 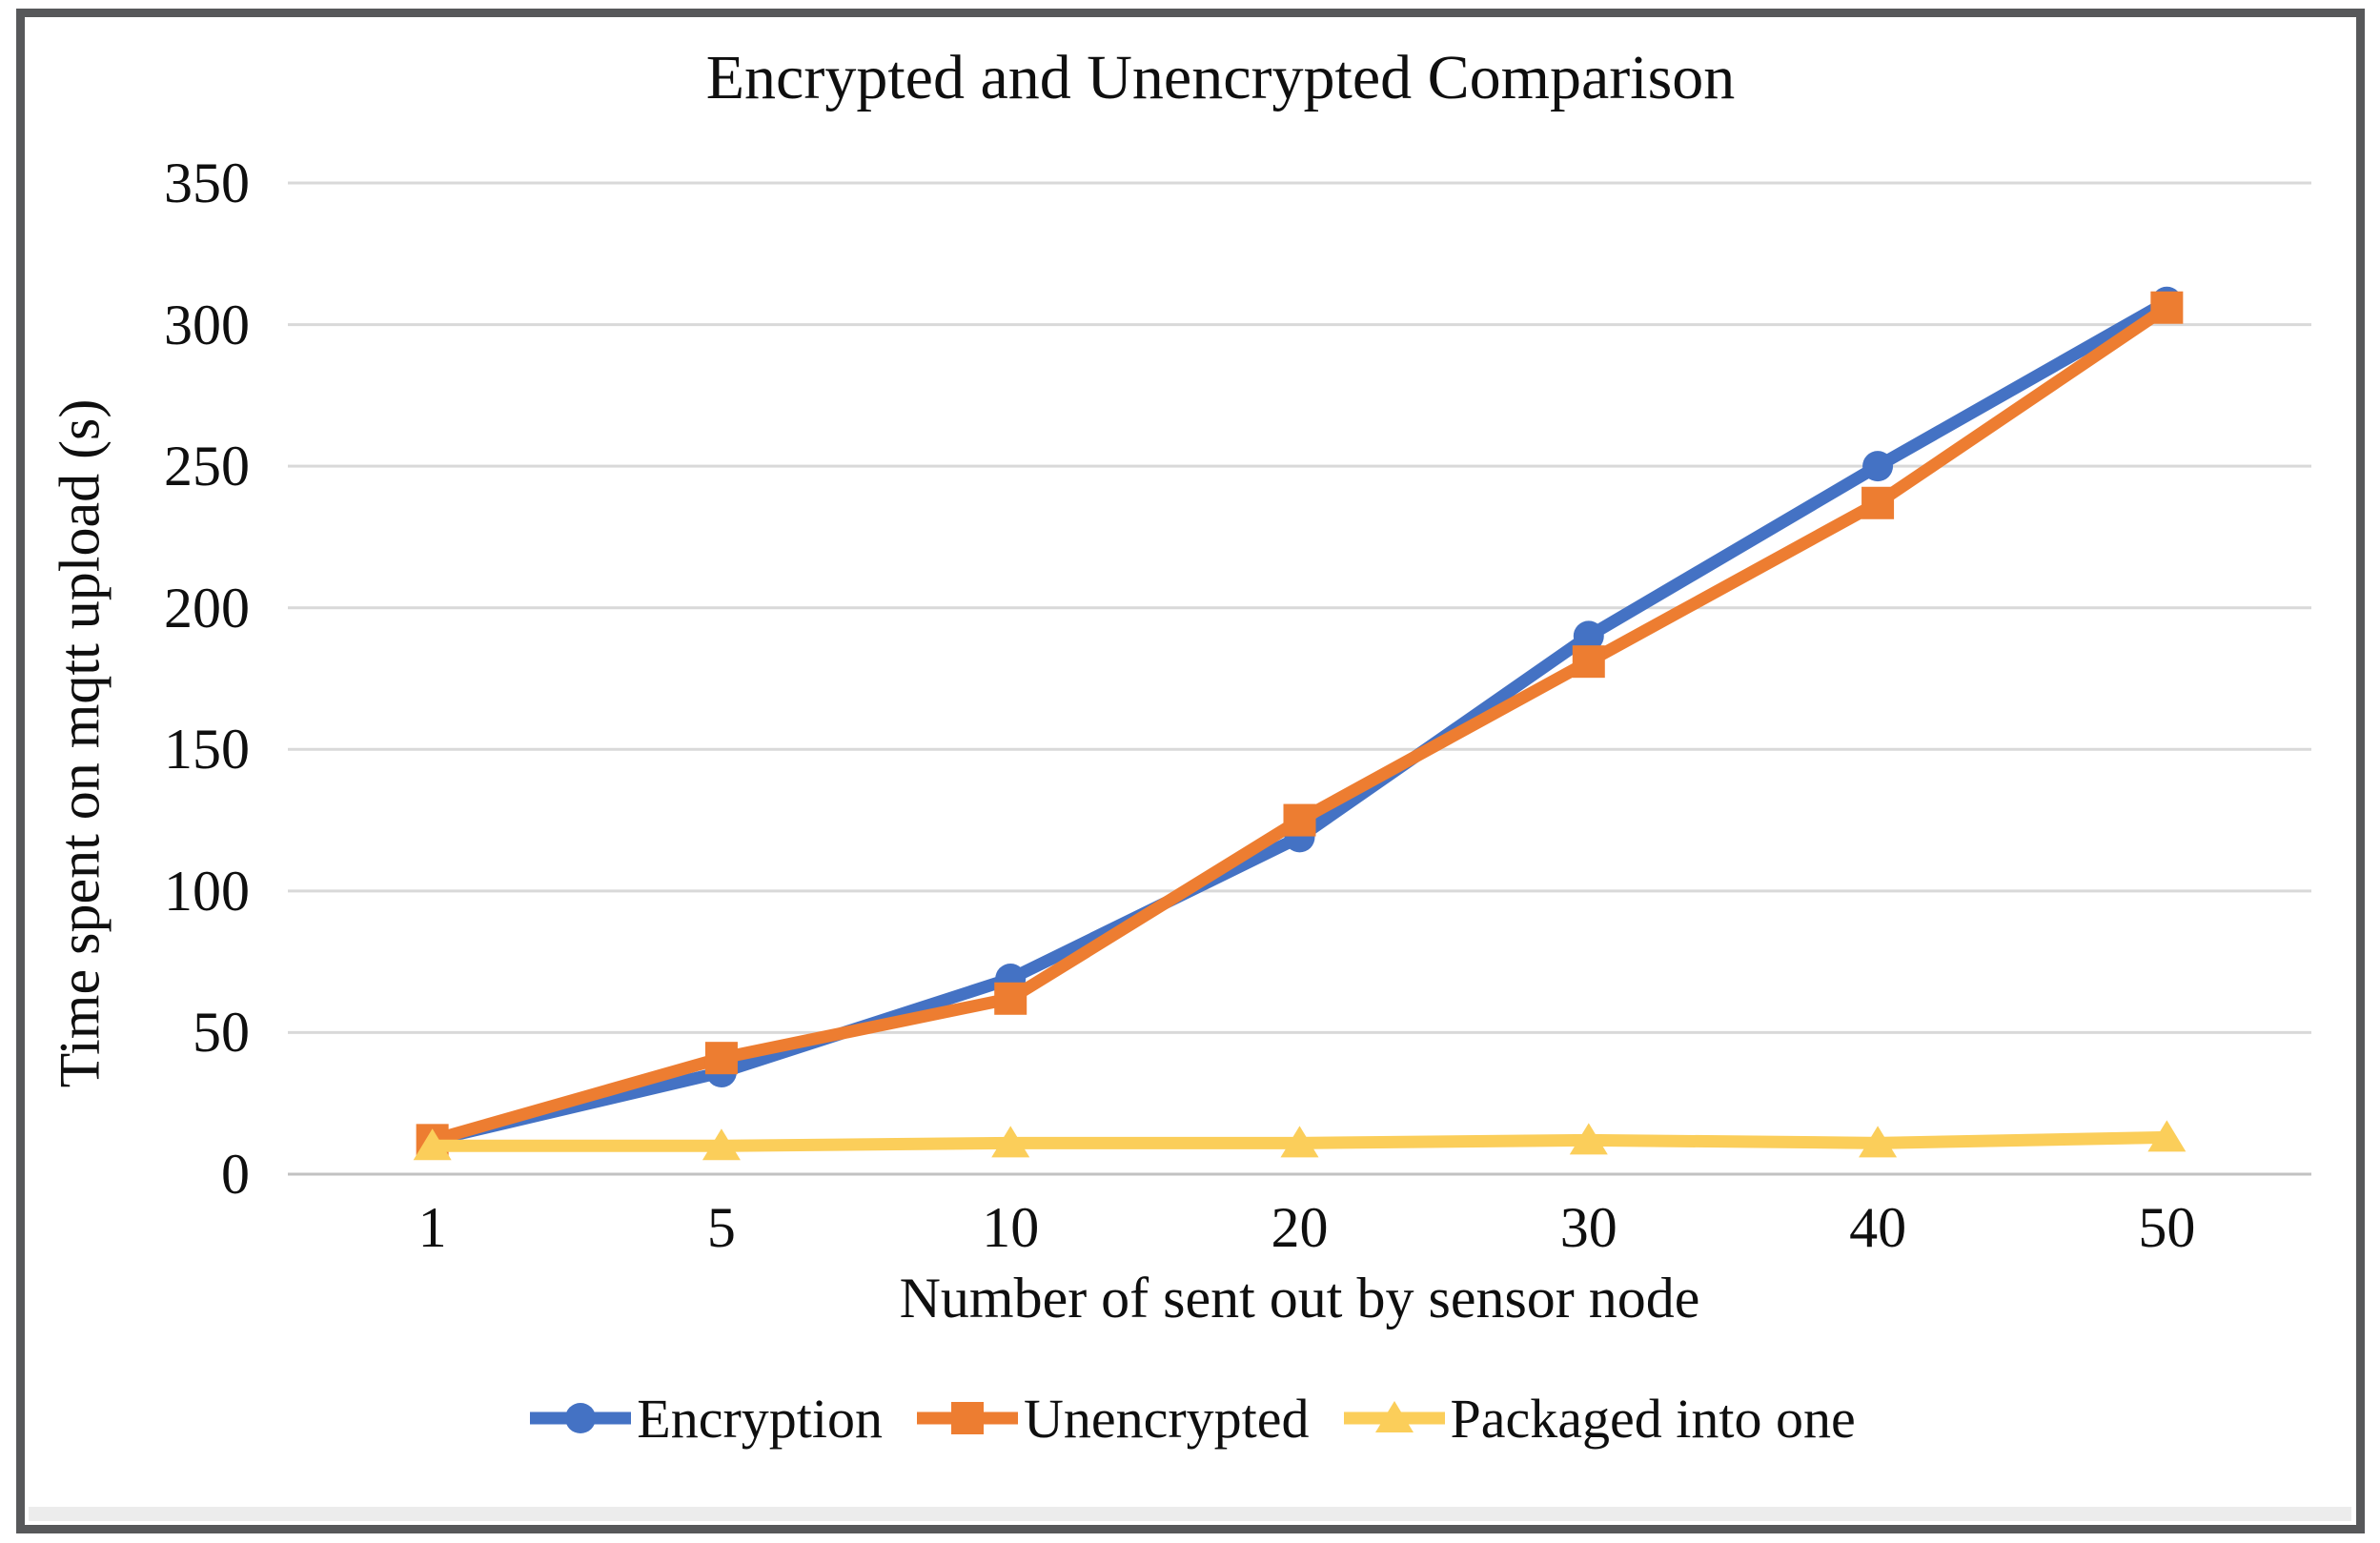 What do you see at coordinates (207, 750) in the screenshot?
I see `y-tick-label-150: 150` at bounding box center [207, 750].